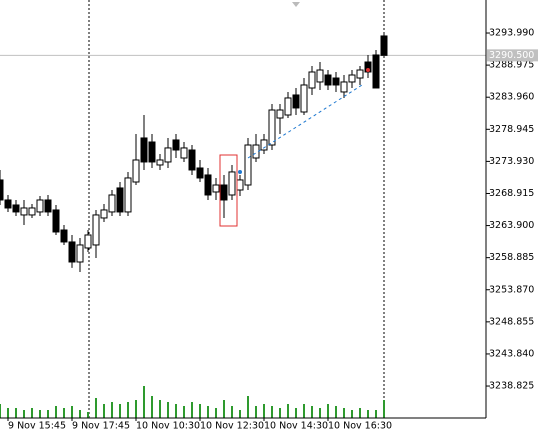 Image resolution: width=538 pixels, height=435 pixels. What do you see at coordinates (168, 426) in the screenshot?
I see `x-tick-label: 10 Nov 10:30` at bounding box center [168, 426].